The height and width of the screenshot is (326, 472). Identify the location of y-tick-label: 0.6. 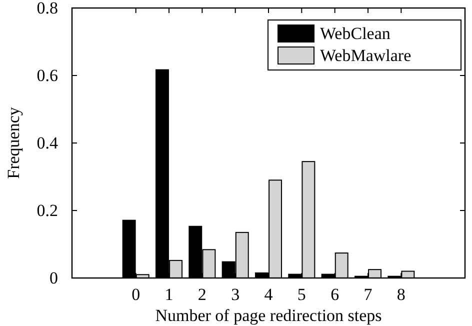
(47, 75).